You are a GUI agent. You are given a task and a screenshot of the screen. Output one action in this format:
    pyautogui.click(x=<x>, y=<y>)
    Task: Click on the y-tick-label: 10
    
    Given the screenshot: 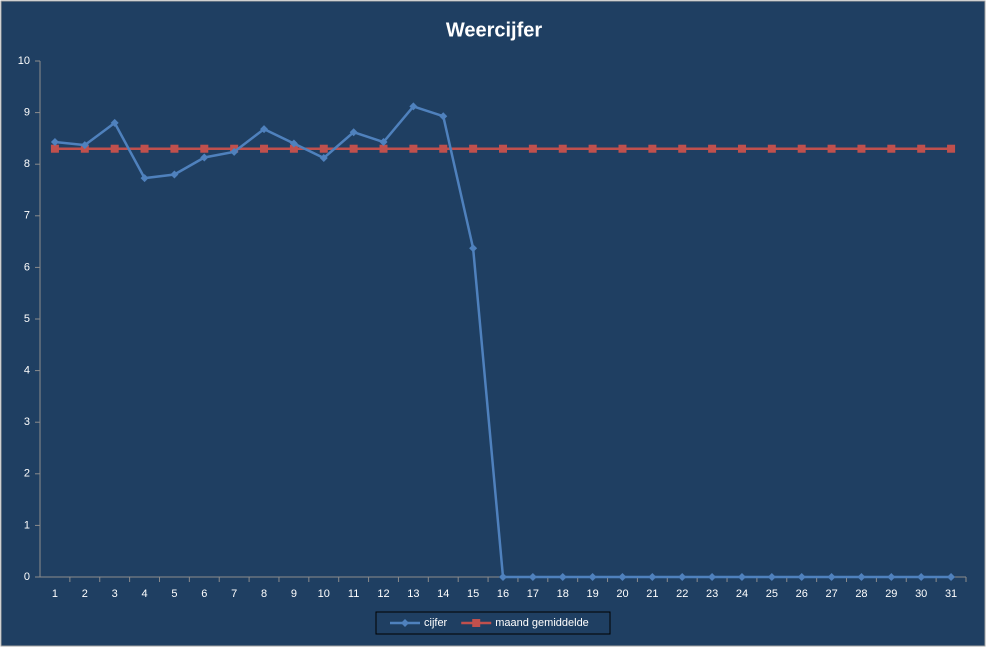 What is the action you would take?
    pyautogui.click(x=24, y=61)
    